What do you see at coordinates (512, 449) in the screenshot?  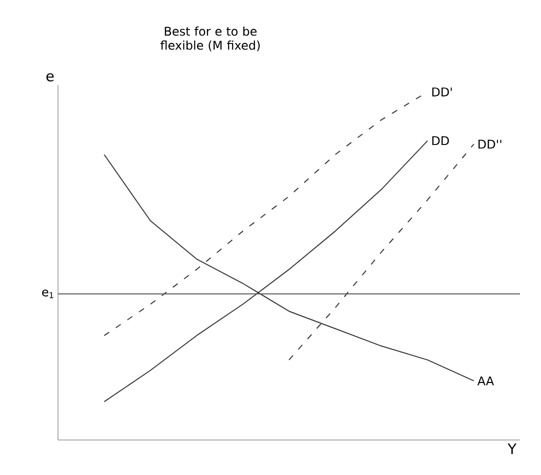 I see `x-axis-title: Y` at bounding box center [512, 449].